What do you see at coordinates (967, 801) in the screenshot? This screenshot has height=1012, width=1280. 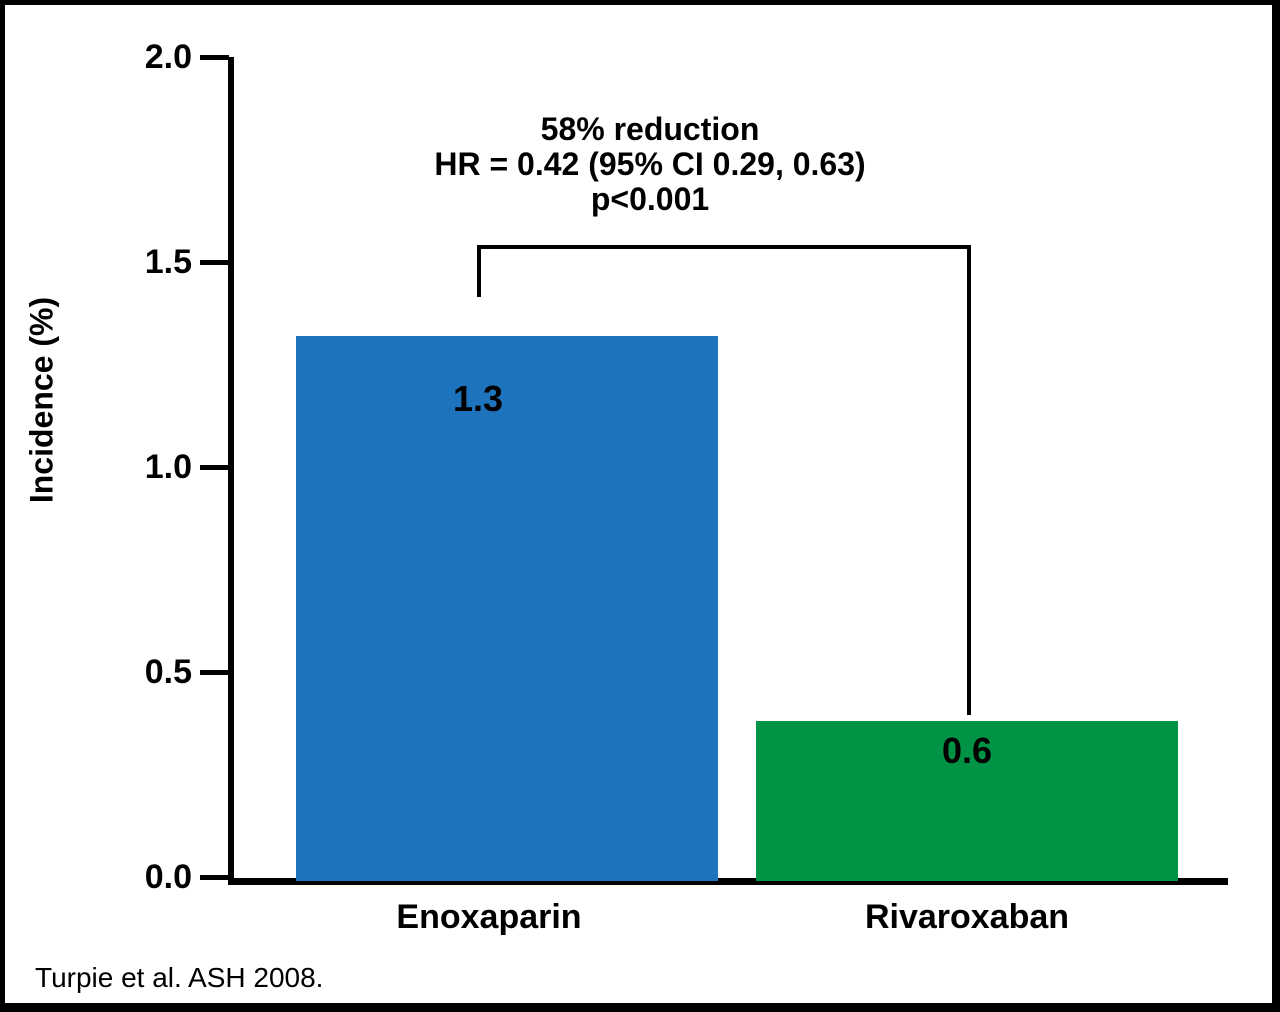 I see `bar-rivaroxaban` at bounding box center [967, 801].